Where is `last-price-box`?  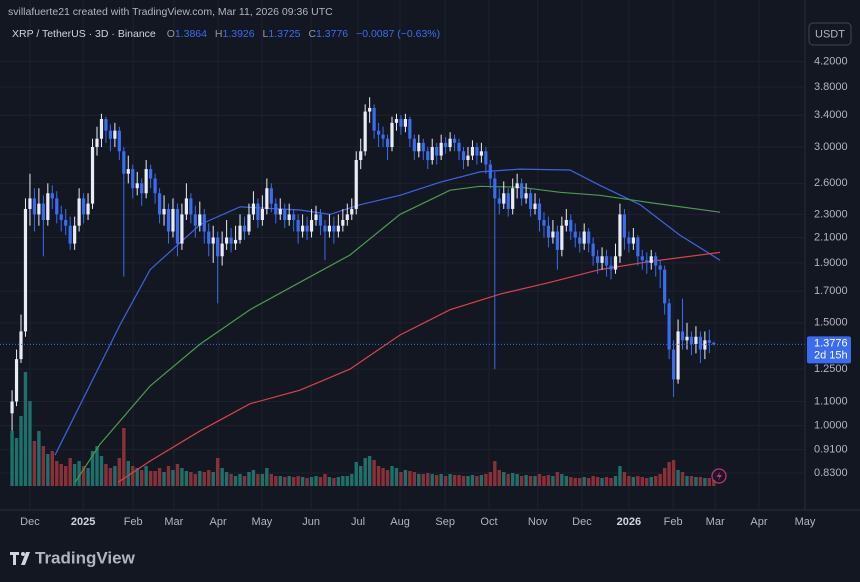
last-price-box is located at coordinates (829, 350).